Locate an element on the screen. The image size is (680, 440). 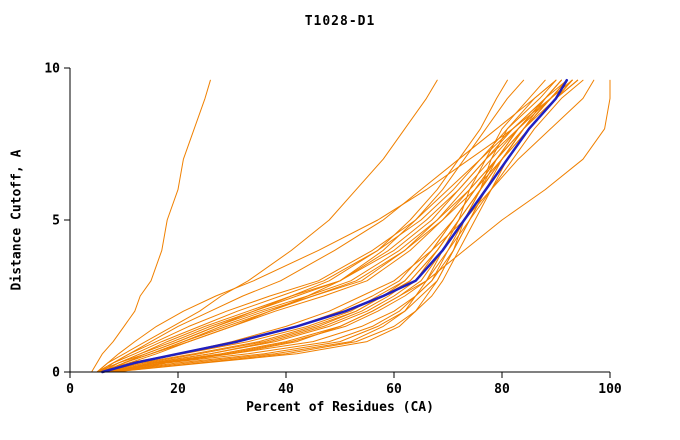
svg-text: 100 is located at coordinates (610, 389).